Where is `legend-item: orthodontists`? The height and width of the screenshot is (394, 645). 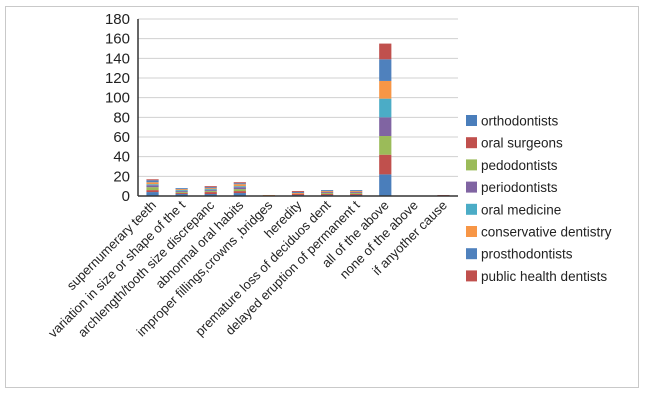 legend-item: orthodontists is located at coordinates (512, 121).